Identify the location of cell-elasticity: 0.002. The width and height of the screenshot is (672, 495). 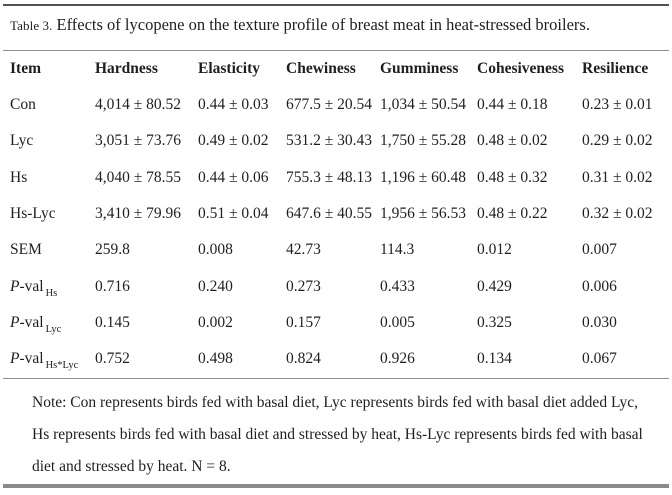
(215, 322).